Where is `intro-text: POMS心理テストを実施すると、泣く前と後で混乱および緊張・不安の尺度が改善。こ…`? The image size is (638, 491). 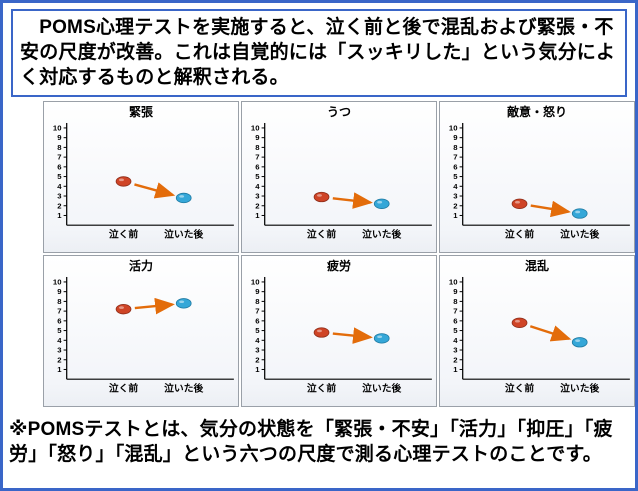 intro-text: POMS心理テストを実施すると、泣く前と後で混乱および緊張・不安の尺度が改善。こ… is located at coordinates (318, 53).